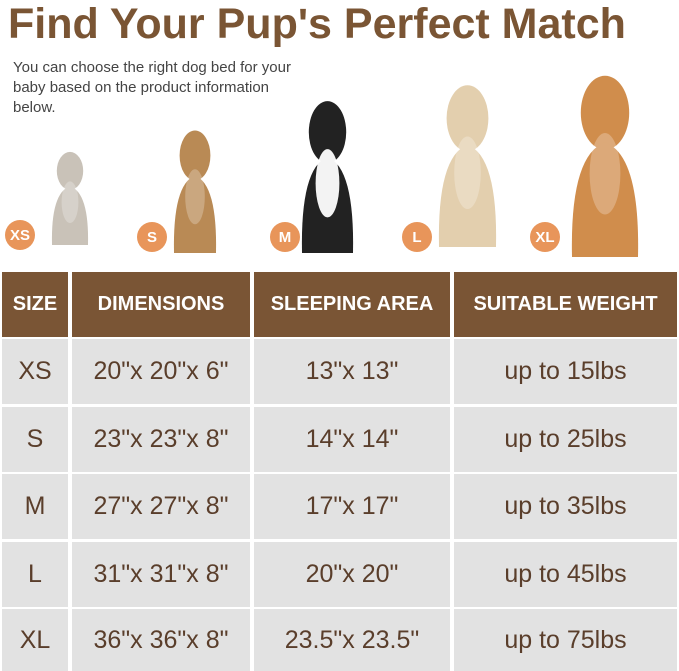 The height and width of the screenshot is (671, 679). What do you see at coordinates (317, 24) in the screenshot?
I see `page-title: Find Your Pup's Perfect Match` at bounding box center [317, 24].